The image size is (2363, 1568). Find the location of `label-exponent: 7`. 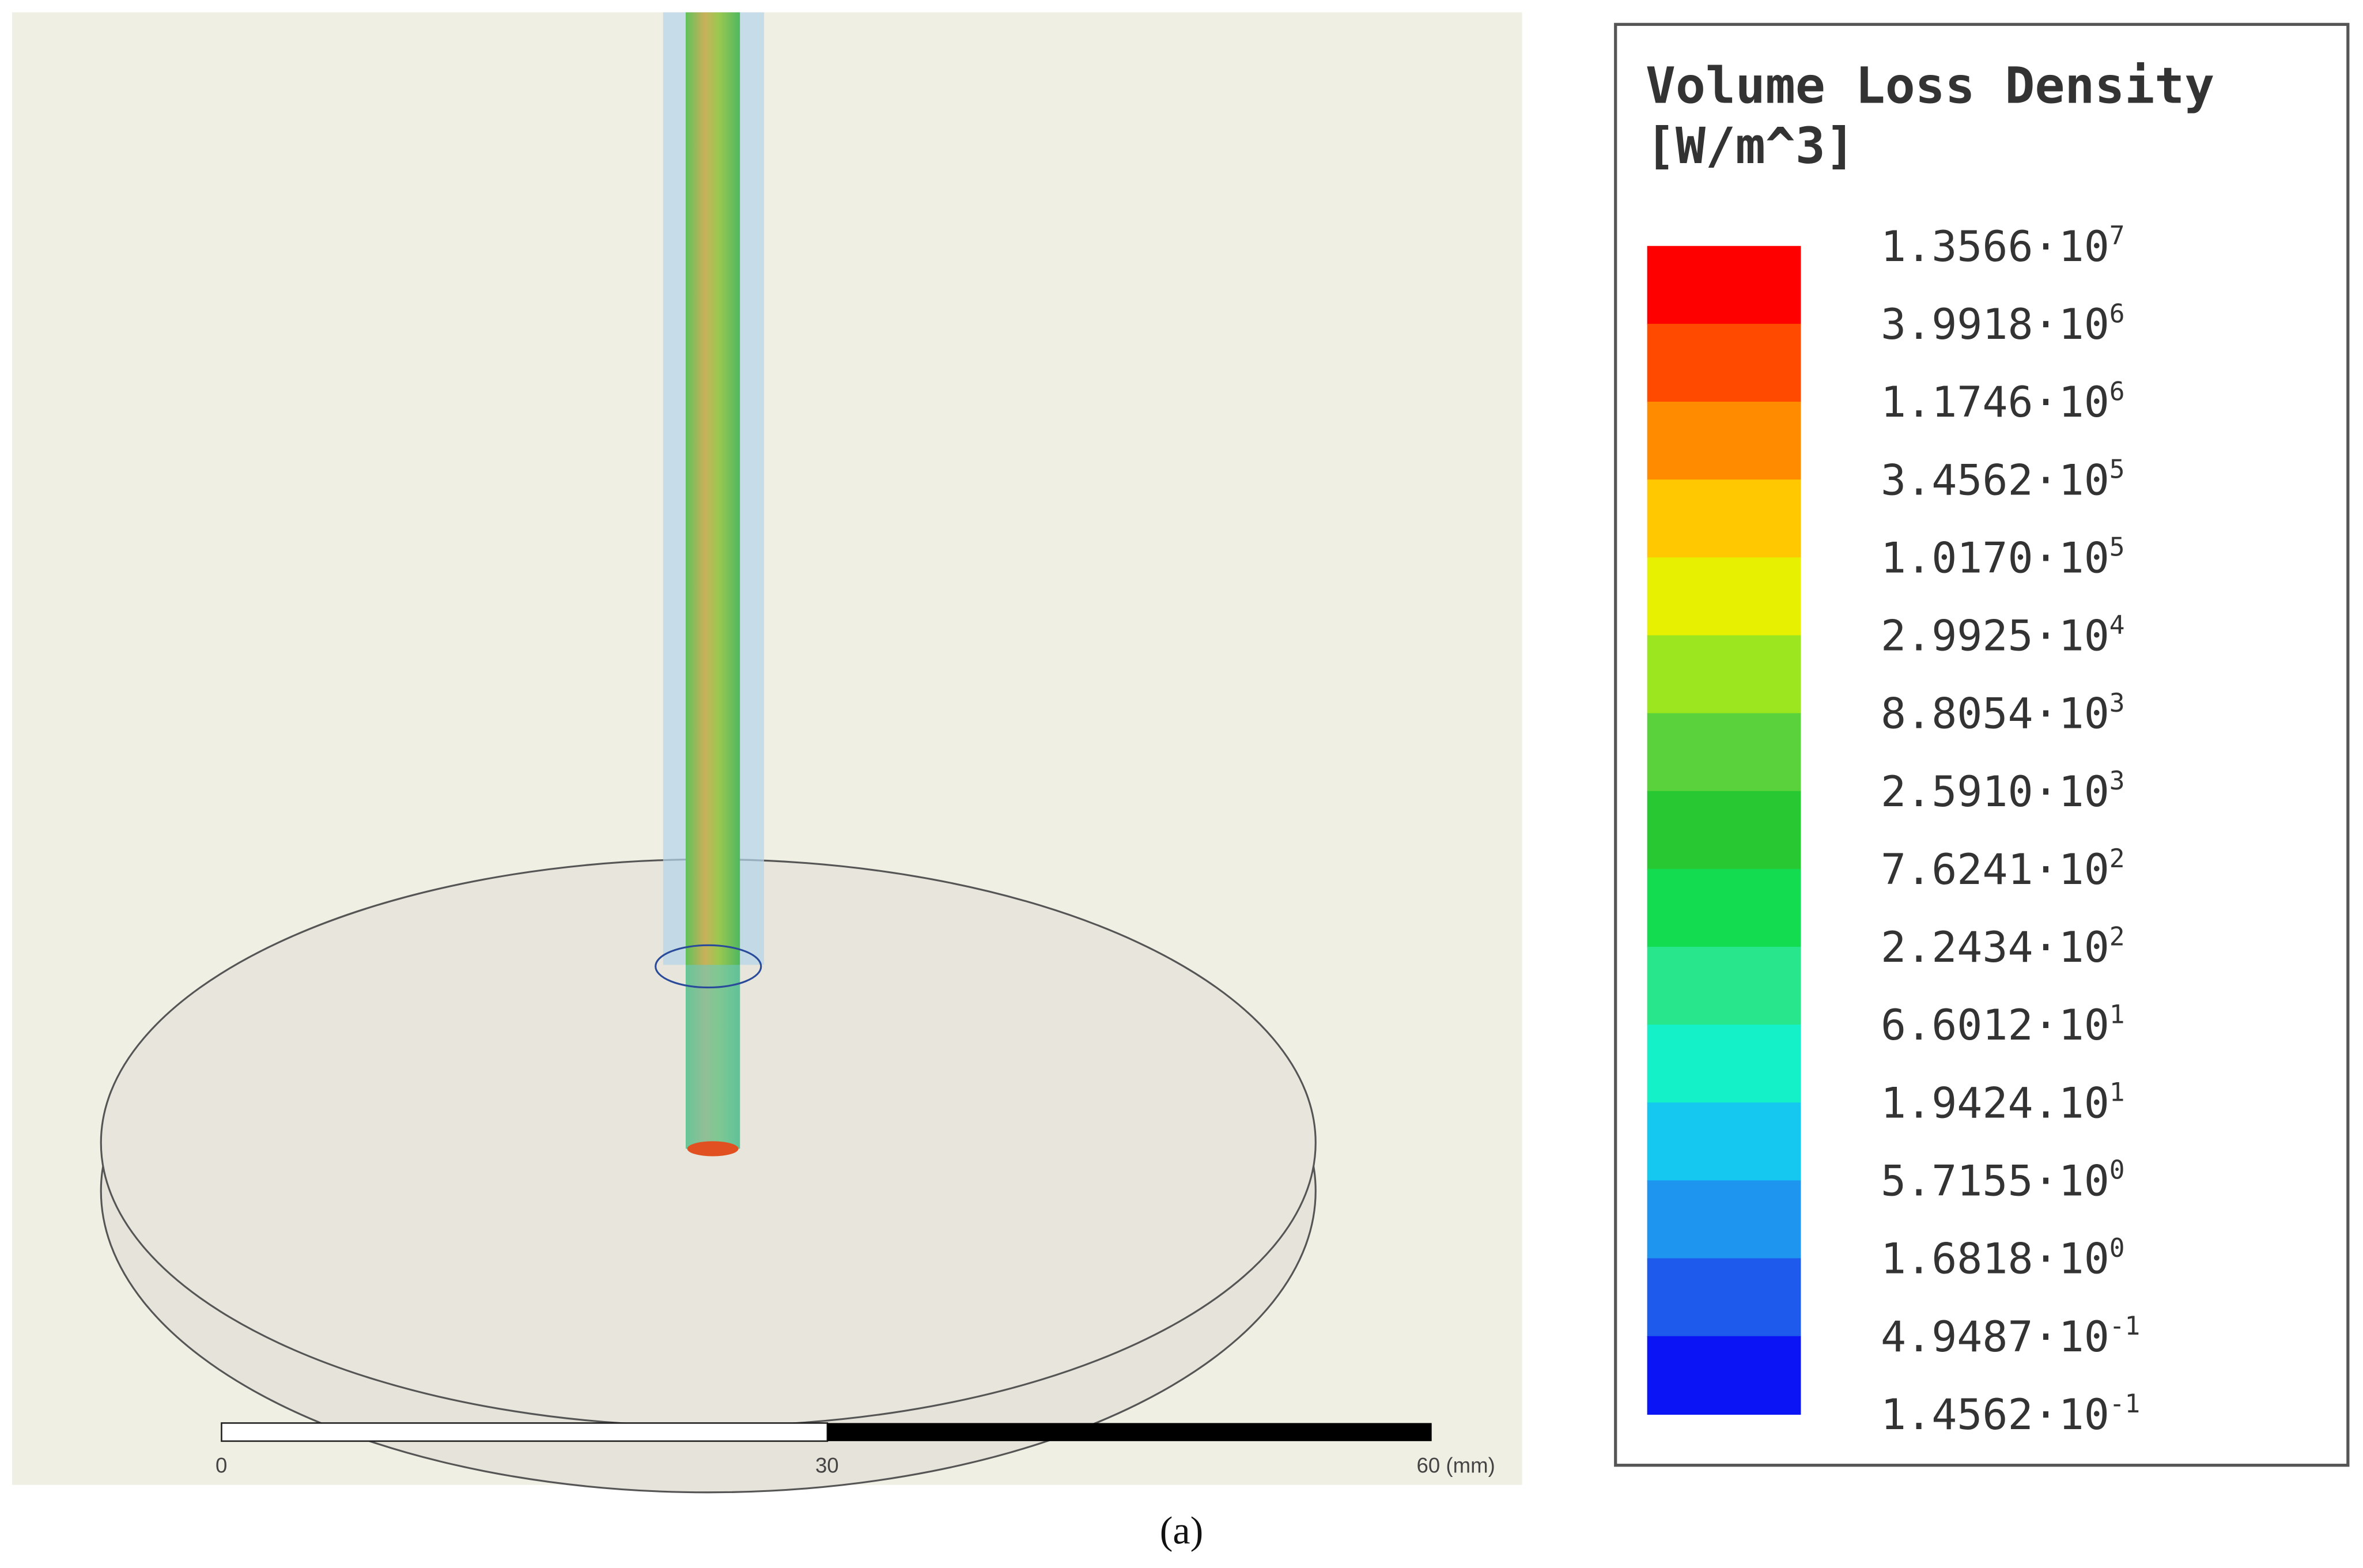

label-exponent: 7 is located at coordinates (2117, 236).